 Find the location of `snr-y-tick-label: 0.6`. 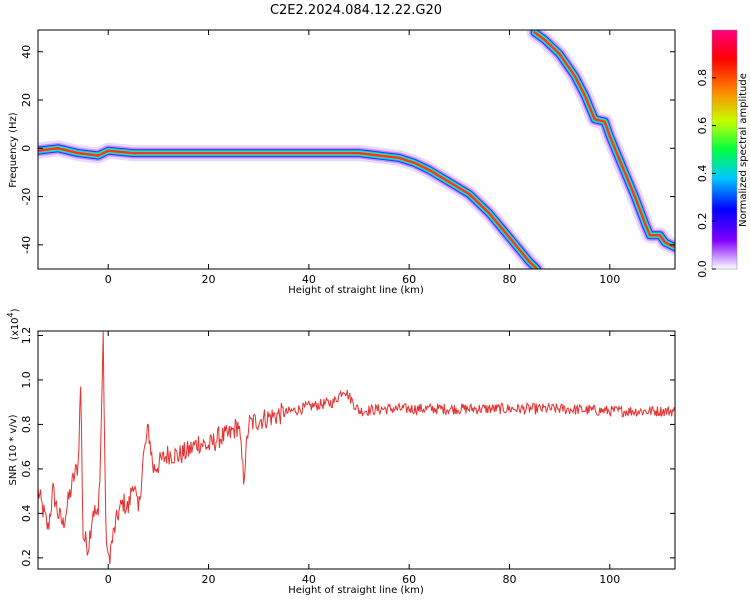

snr-y-tick-label: 0.6 is located at coordinates (26, 469).